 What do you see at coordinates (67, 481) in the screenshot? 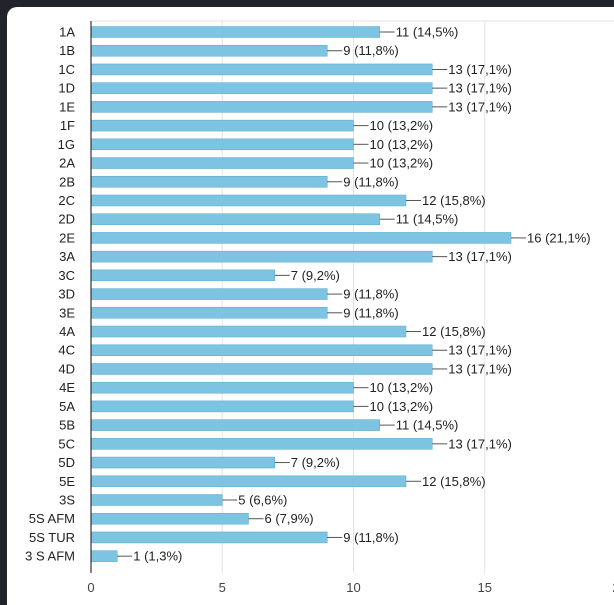
I see `category-label: 5E` at bounding box center [67, 481].